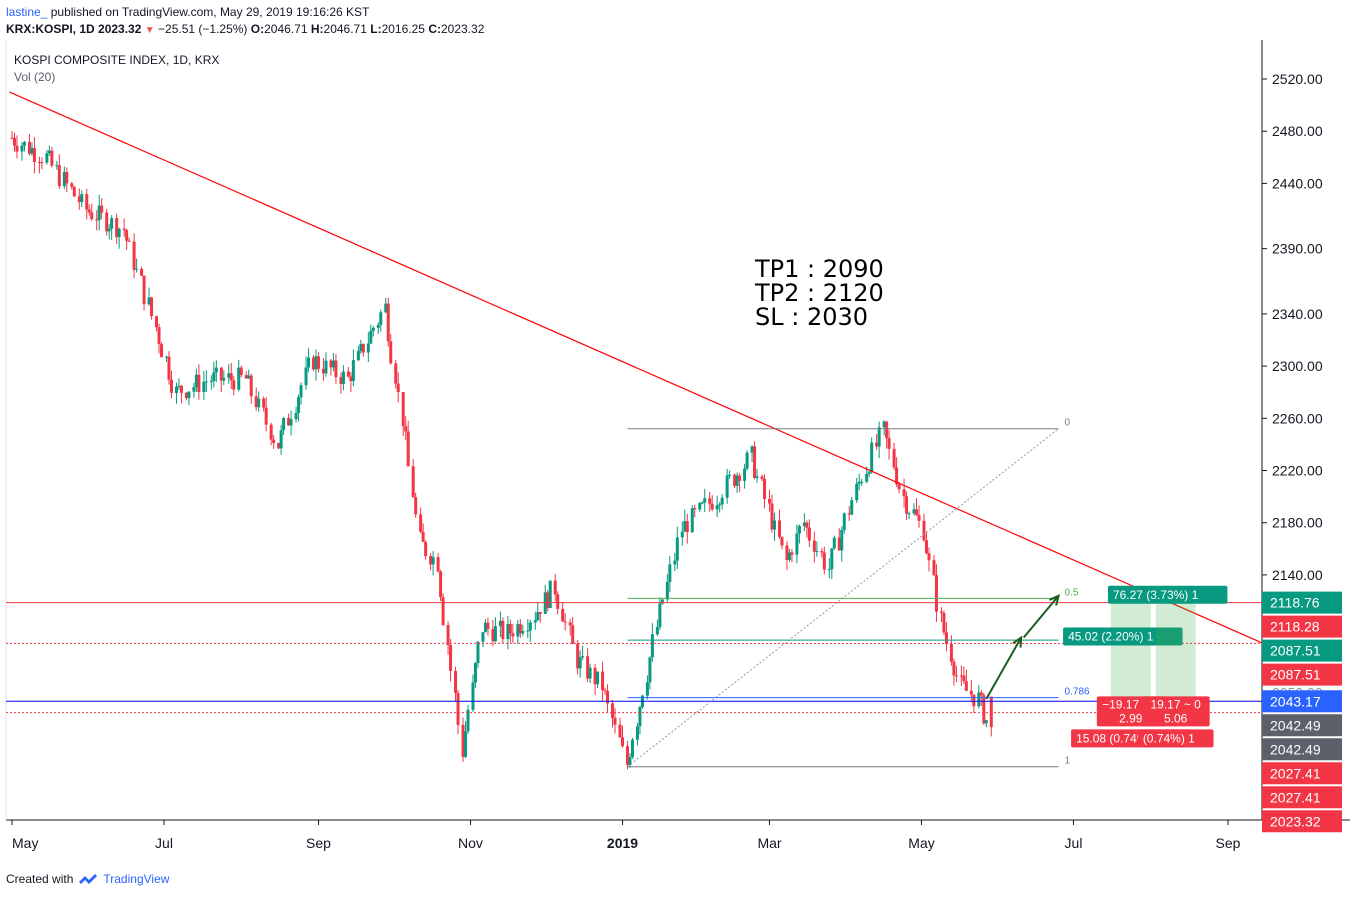 Image resolution: width=1350 pixels, height=897 pixels. Describe the element at coordinates (1072, 592) in the screenshot. I see `fib-level-label: 0.5` at that location.